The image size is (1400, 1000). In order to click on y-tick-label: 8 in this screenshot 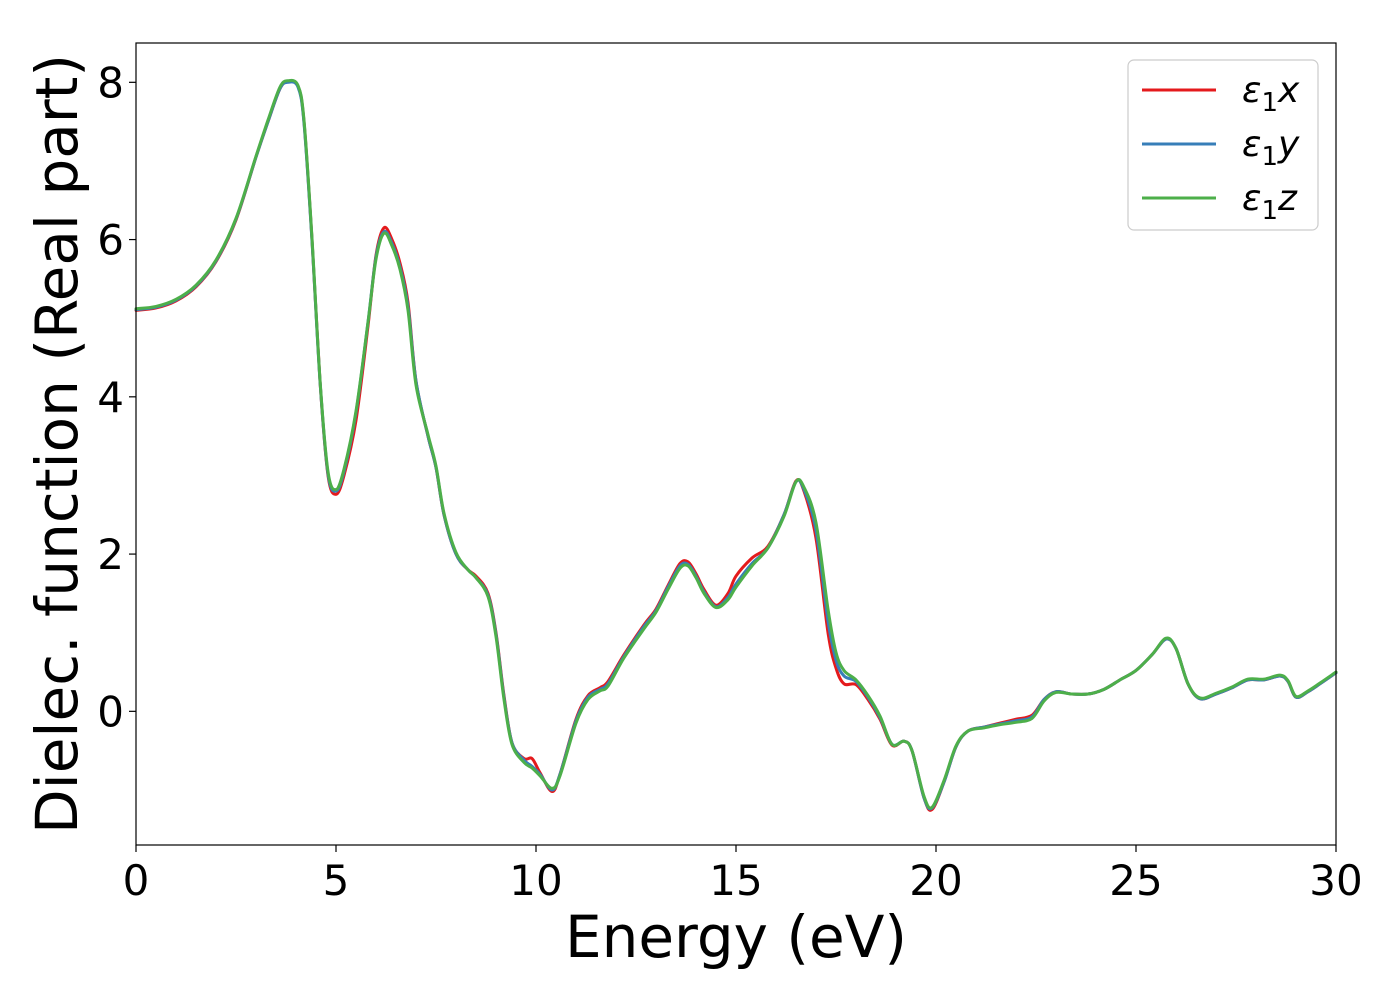, I will do `click(110, 82)`.